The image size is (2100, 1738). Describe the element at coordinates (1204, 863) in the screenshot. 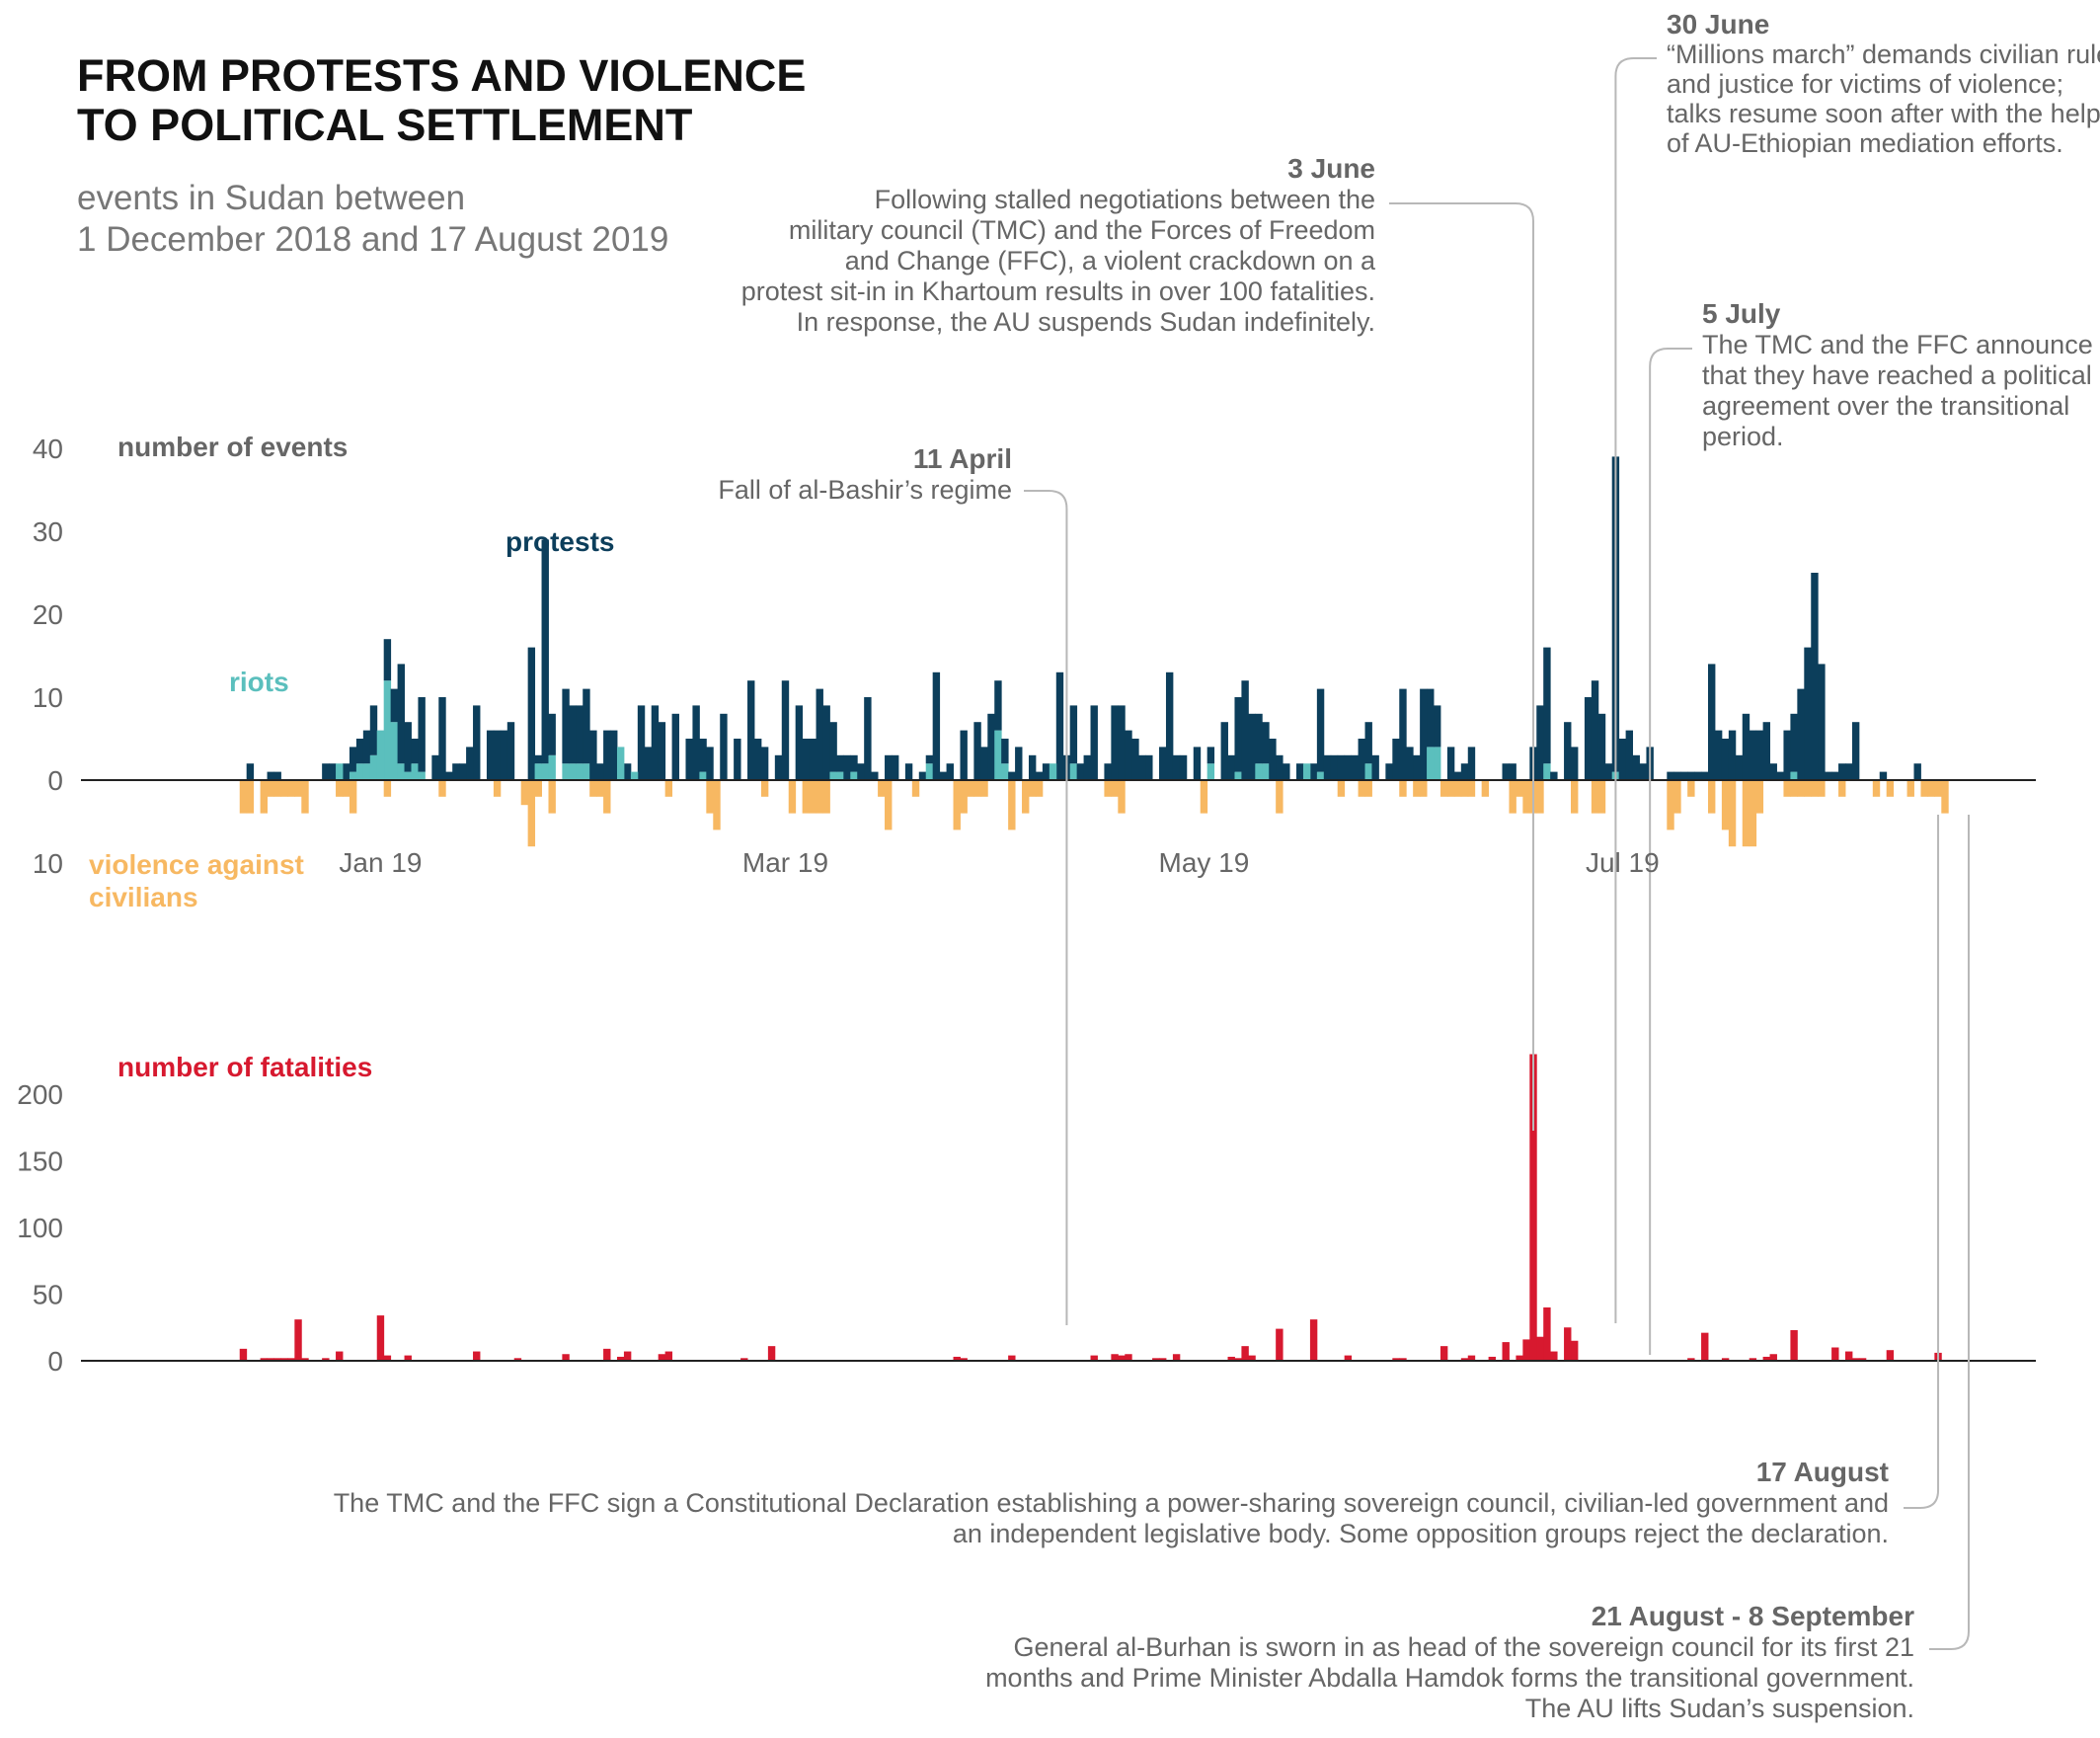

I see `x-tick: May 19` at that location.